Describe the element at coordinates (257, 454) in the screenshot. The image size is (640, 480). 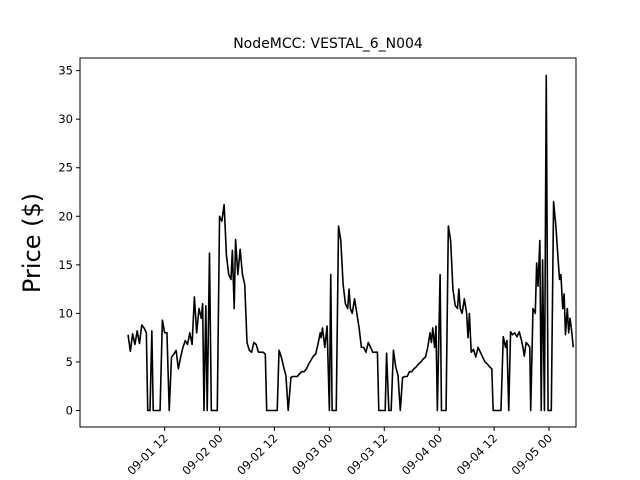
I see `x-tick-label: 09-02 12` at that location.